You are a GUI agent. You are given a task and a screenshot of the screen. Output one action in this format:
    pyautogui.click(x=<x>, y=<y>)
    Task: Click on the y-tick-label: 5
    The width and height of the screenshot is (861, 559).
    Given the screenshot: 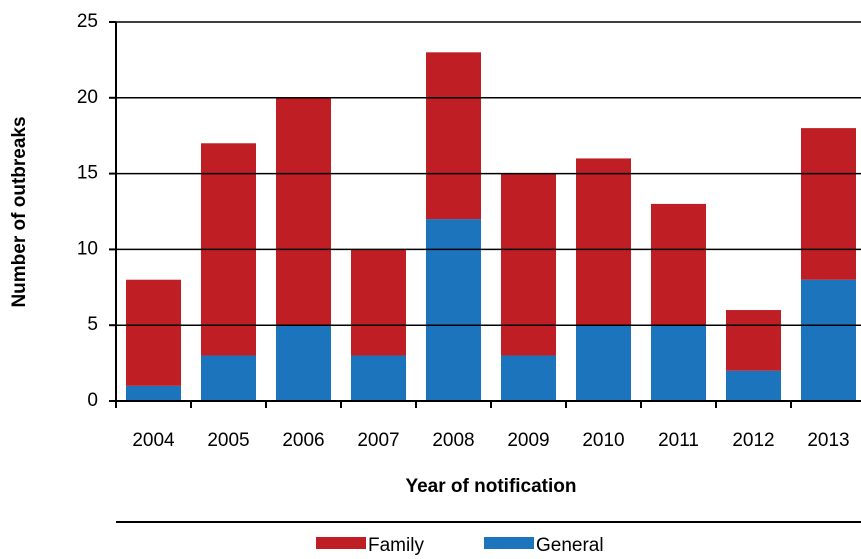 What is the action you would take?
    pyautogui.click(x=92, y=324)
    